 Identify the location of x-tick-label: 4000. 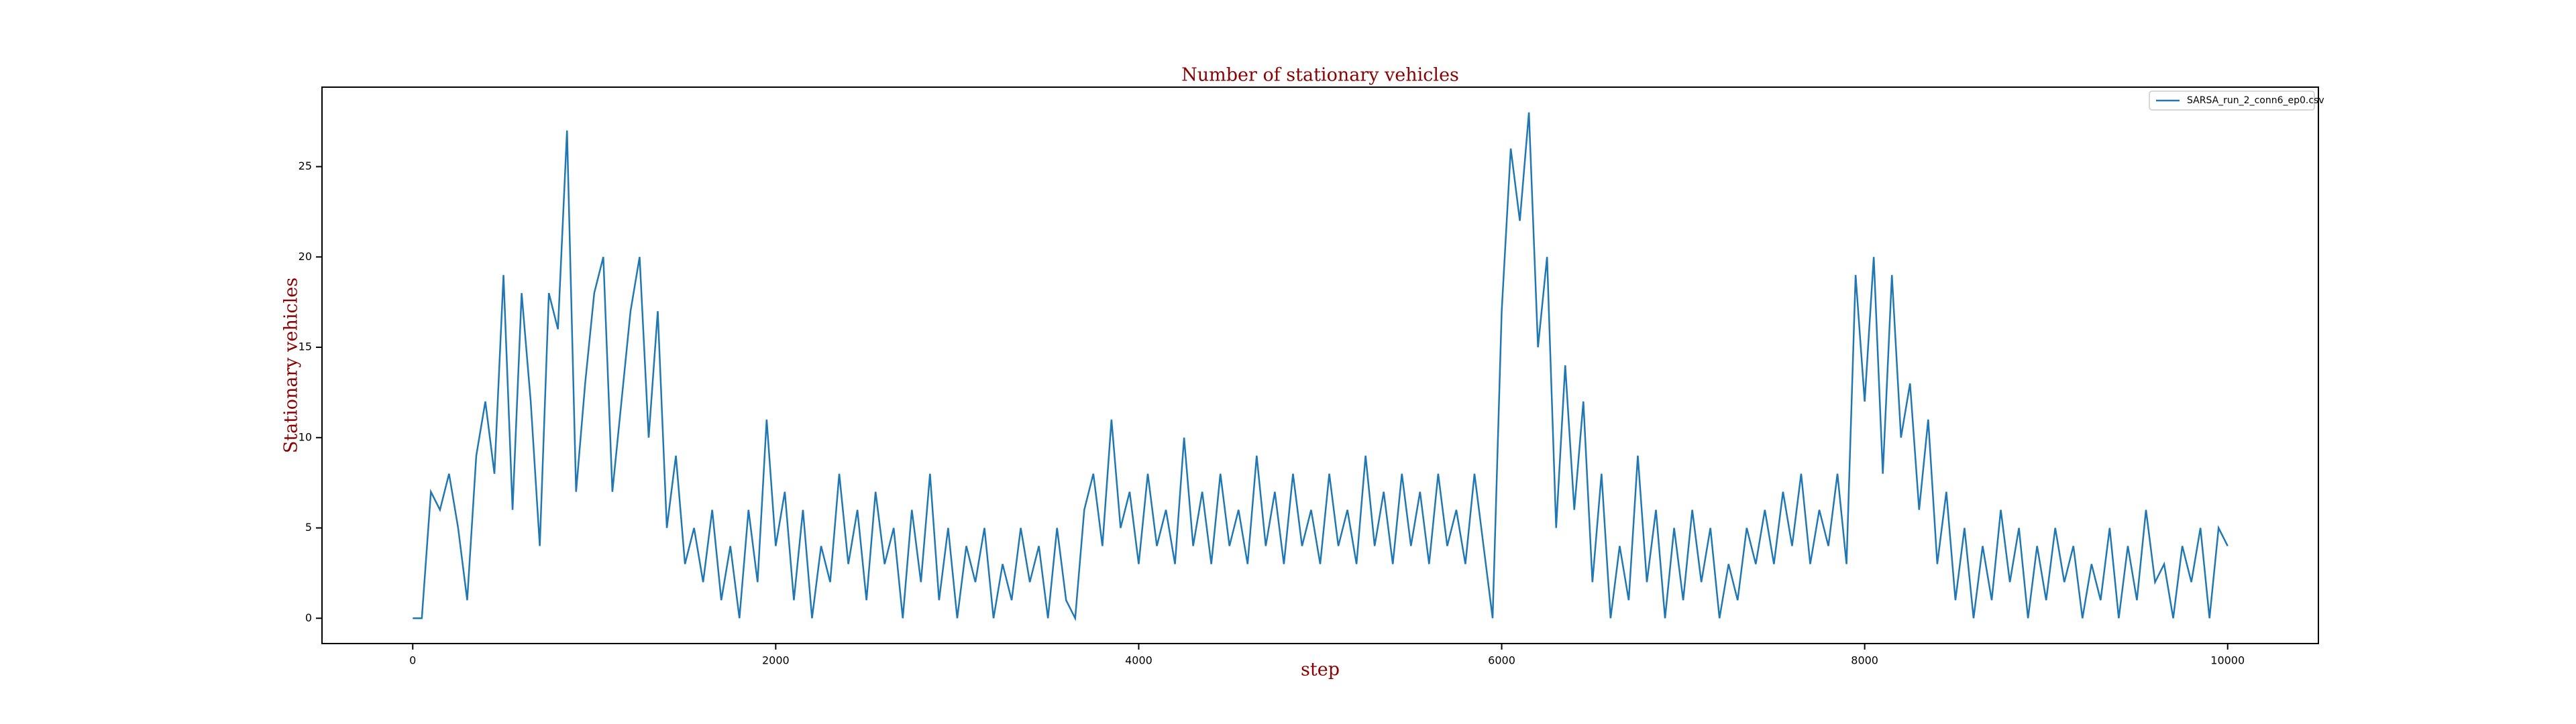
(1138, 660).